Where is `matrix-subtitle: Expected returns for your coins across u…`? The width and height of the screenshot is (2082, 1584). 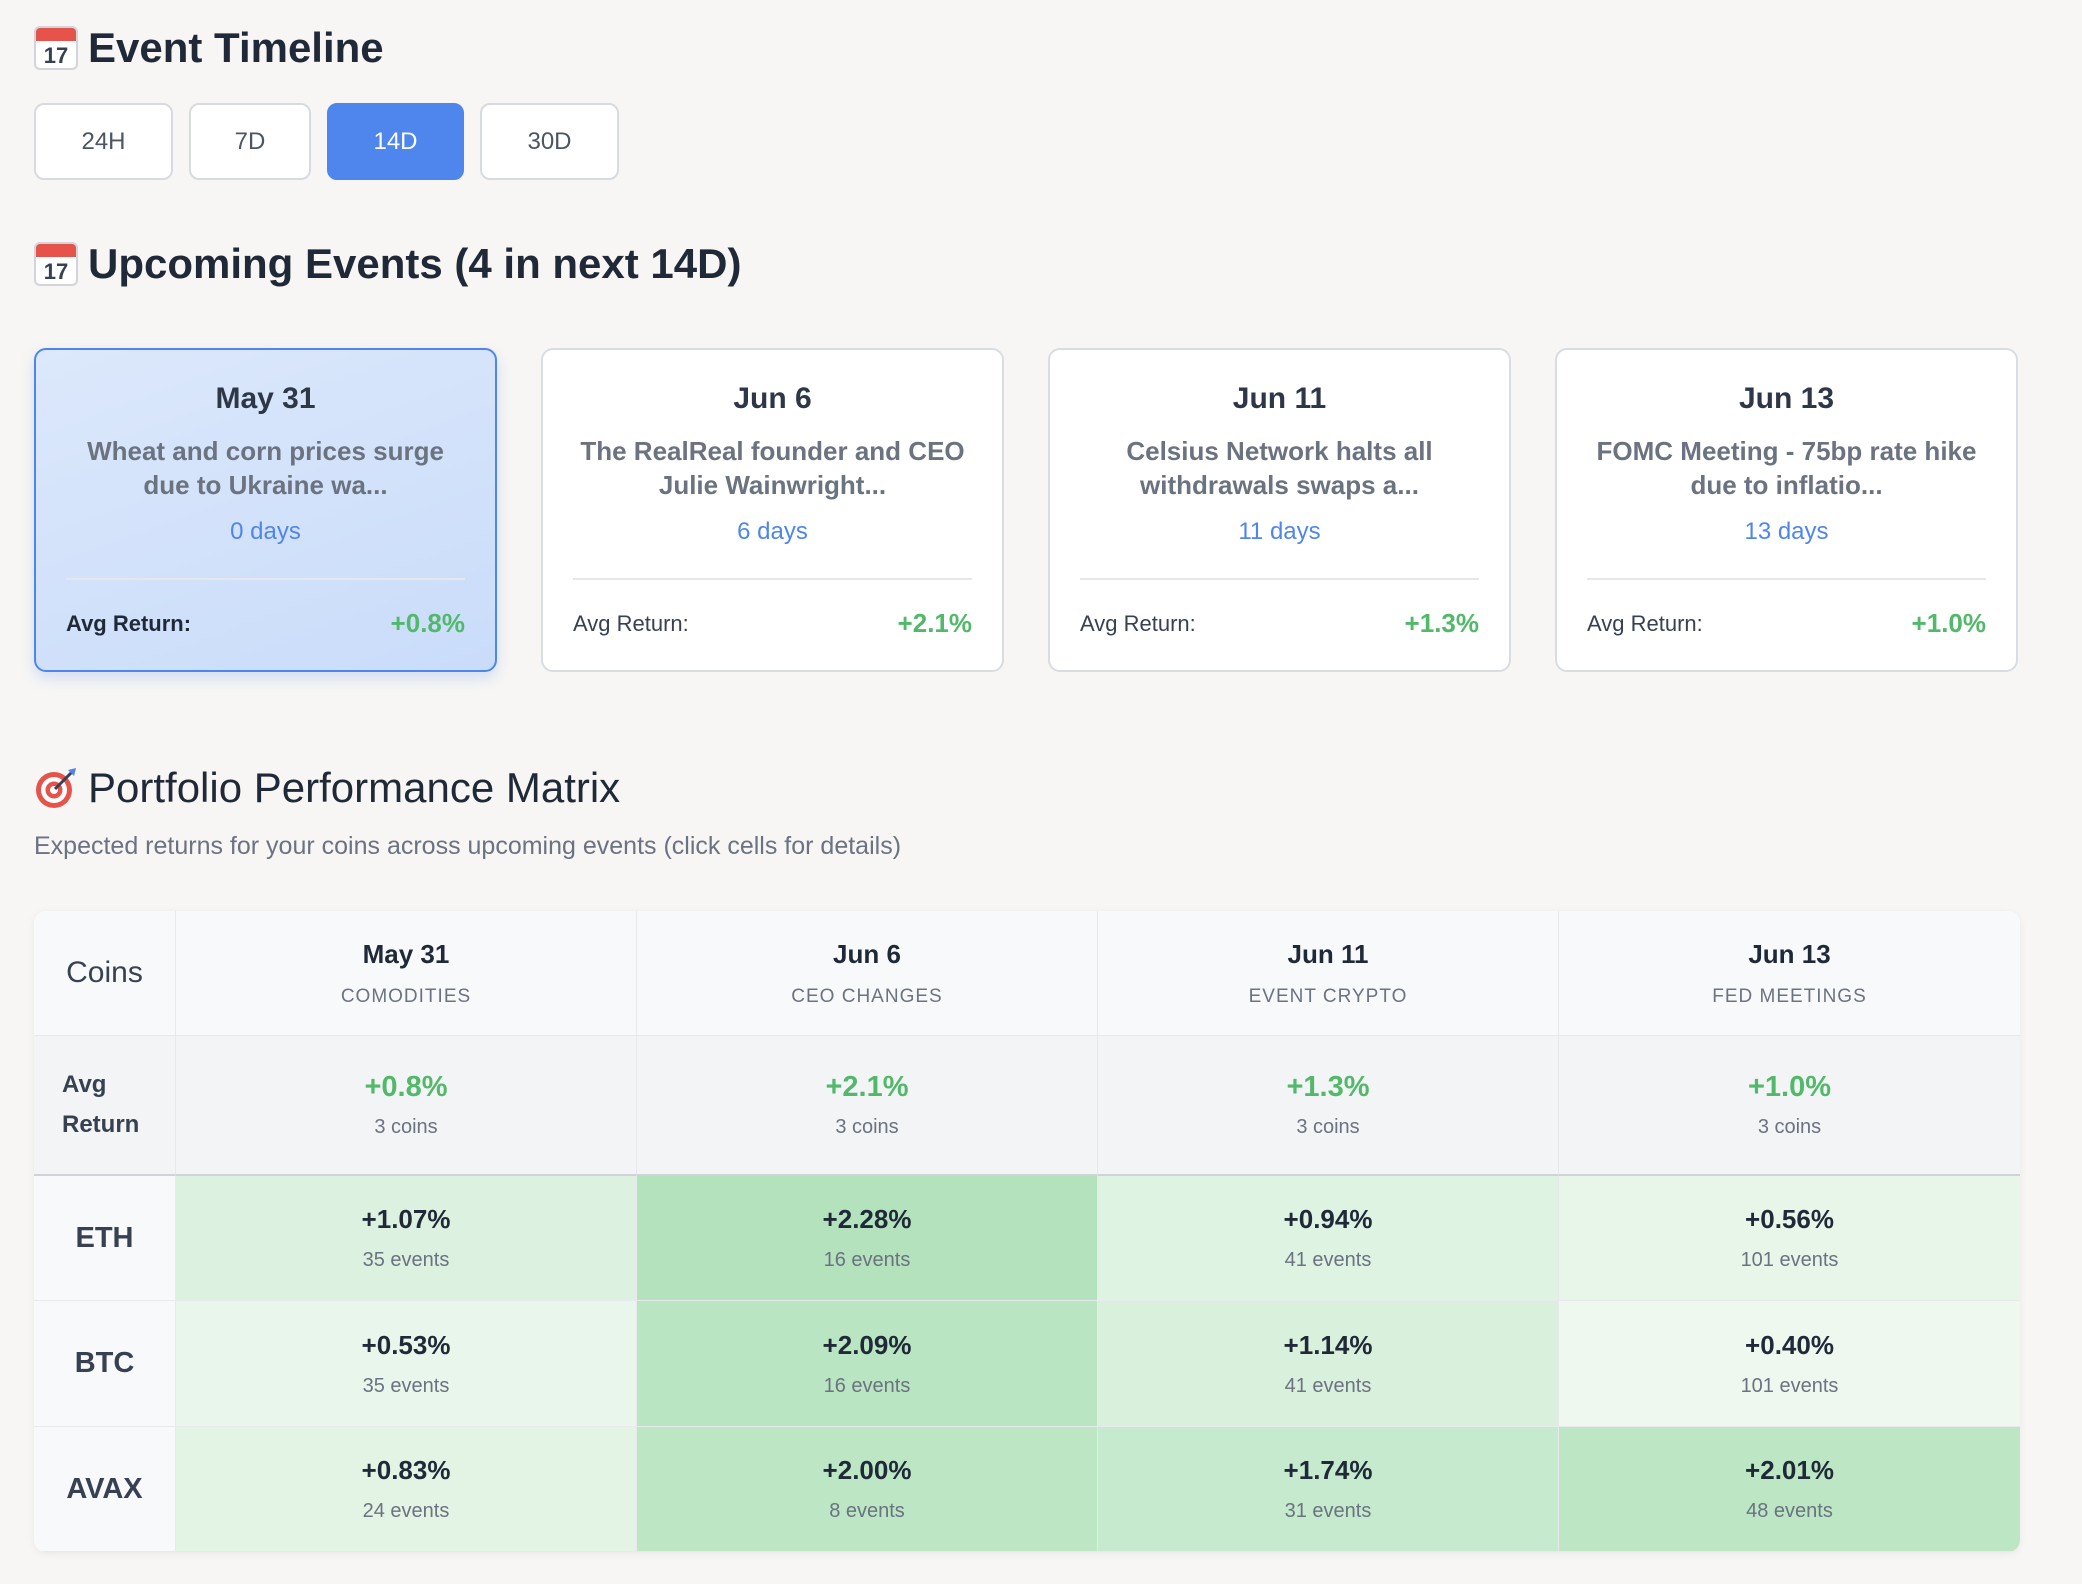 matrix-subtitle: Expected returns for your coins across u… is located at coordinates (468, 846).